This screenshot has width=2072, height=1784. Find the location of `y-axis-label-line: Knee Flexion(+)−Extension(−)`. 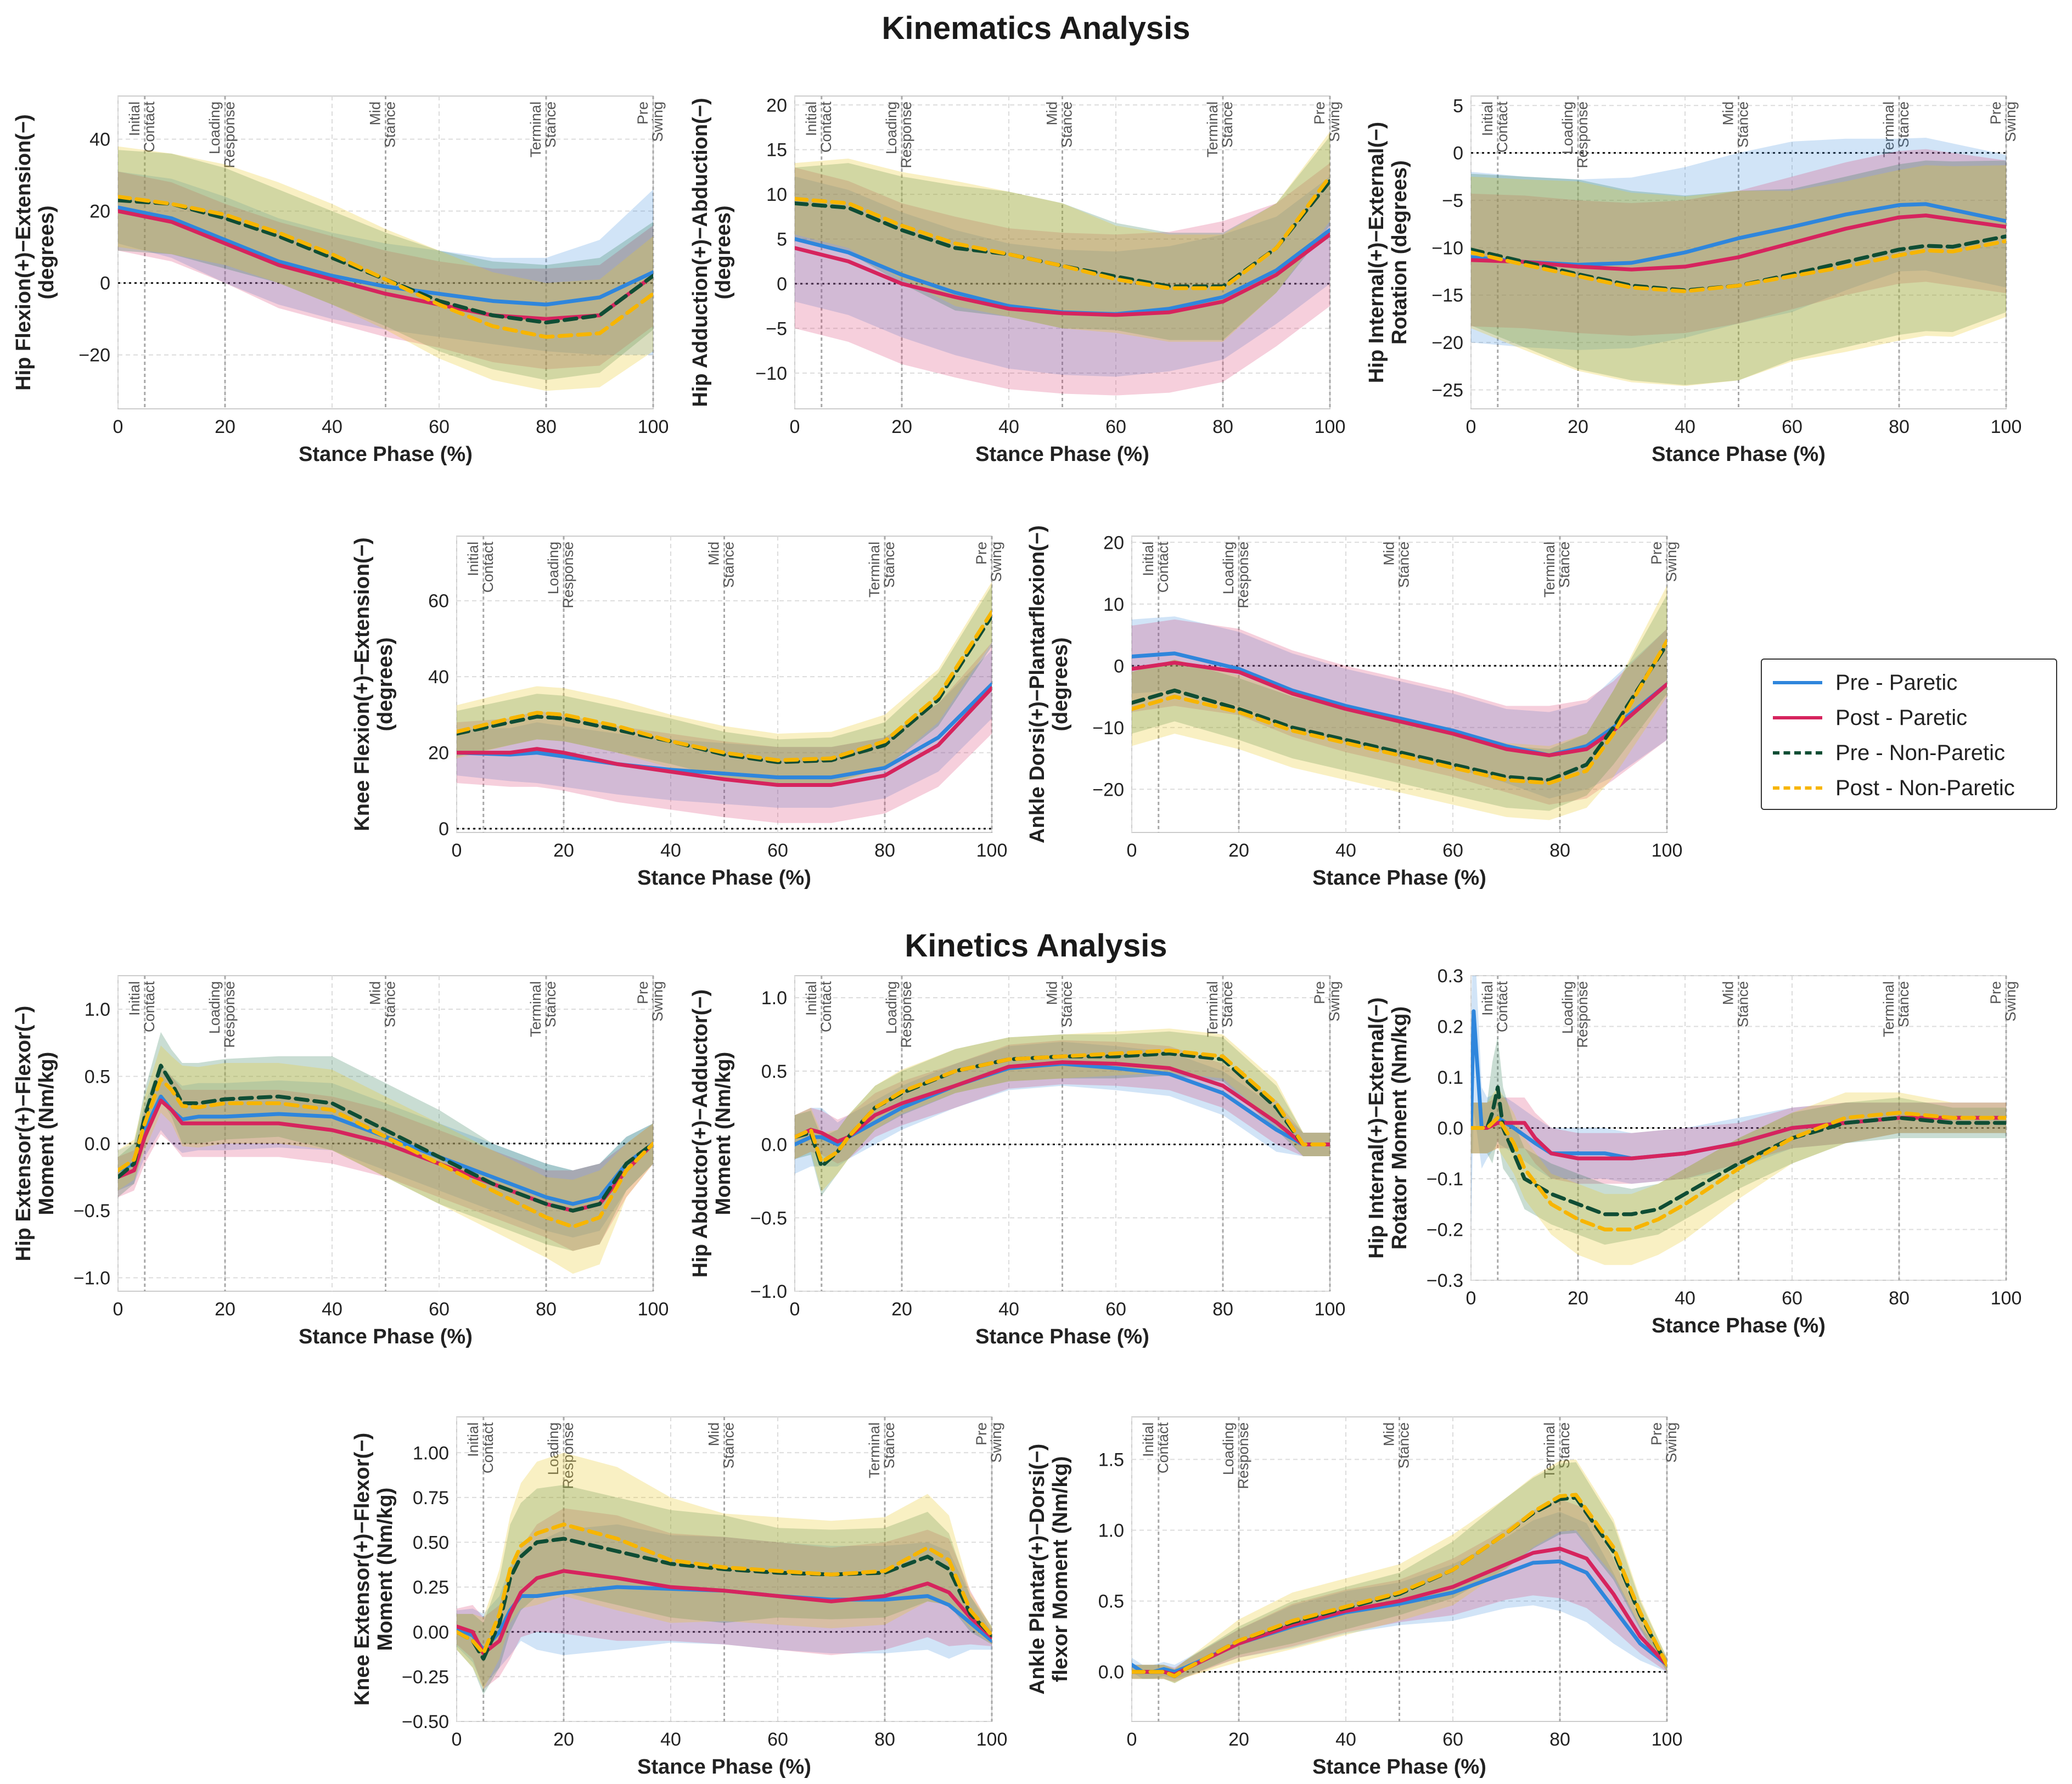

y-axis-label-line: Knee Flexion(+)−Extension(−) is located at coordinates (362, 684).